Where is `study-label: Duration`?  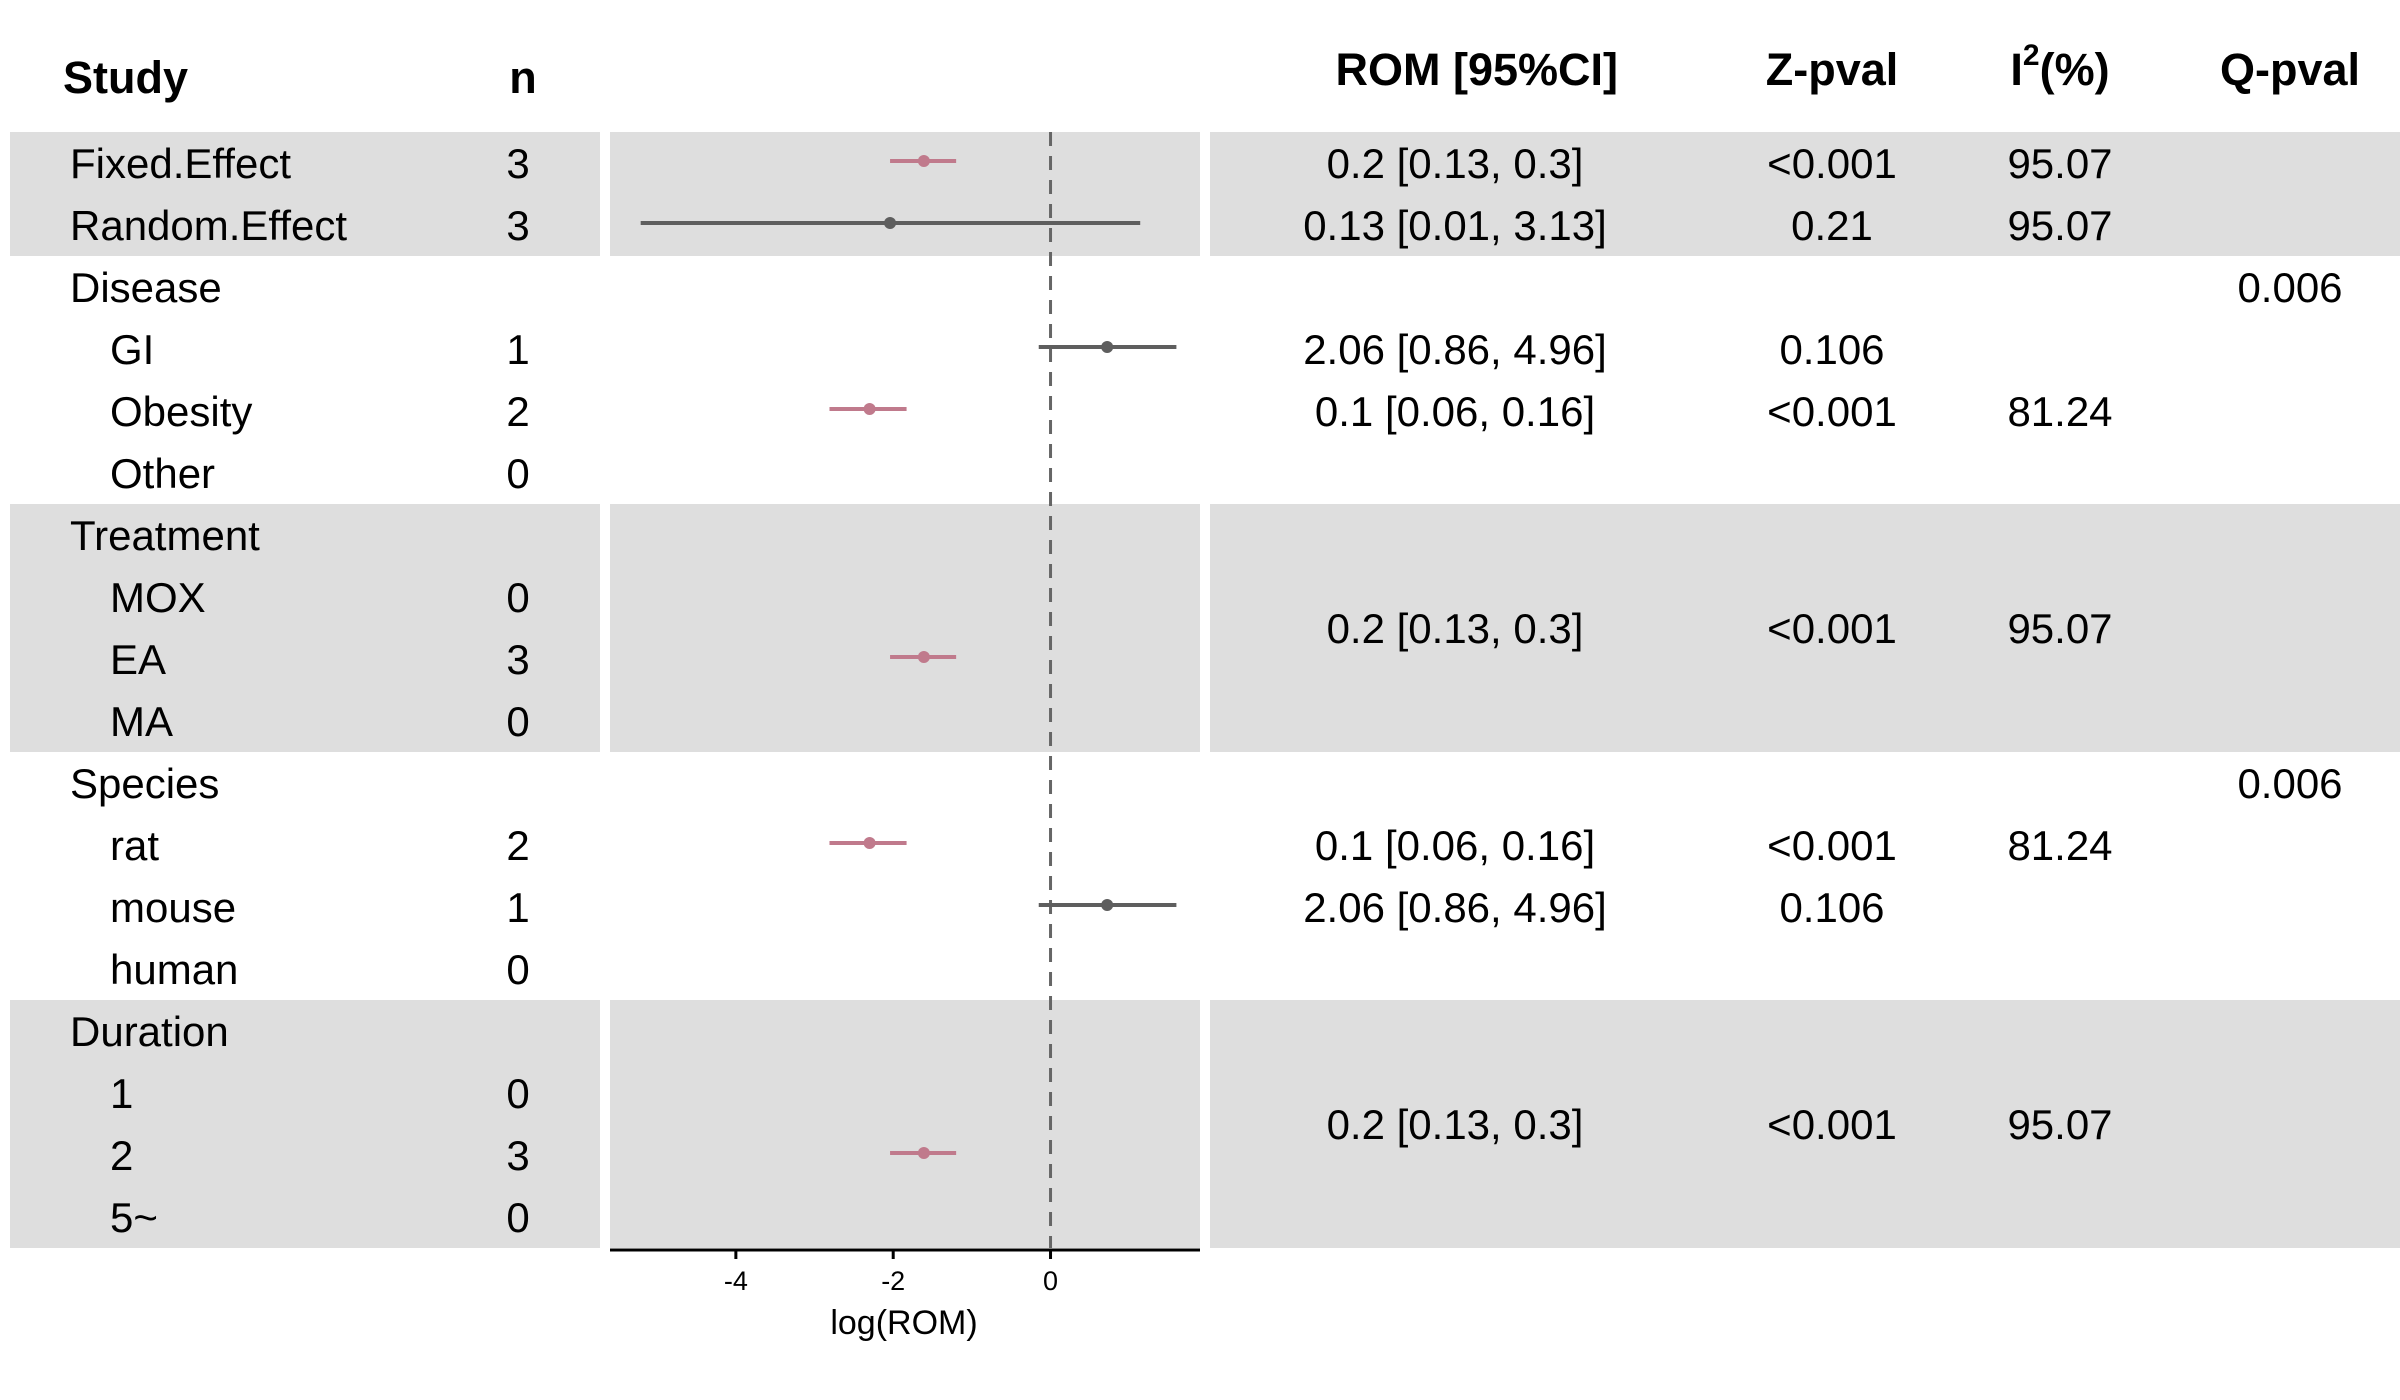 study-label: Duration is located at coordinates (149, 1031).